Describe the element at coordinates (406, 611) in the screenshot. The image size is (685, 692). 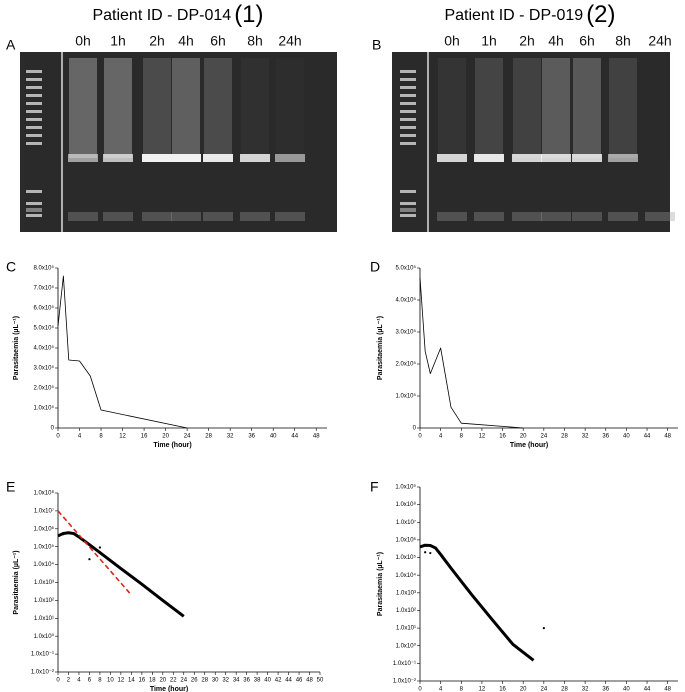
I see `y-tick-label: 1.0x10²` at that location.